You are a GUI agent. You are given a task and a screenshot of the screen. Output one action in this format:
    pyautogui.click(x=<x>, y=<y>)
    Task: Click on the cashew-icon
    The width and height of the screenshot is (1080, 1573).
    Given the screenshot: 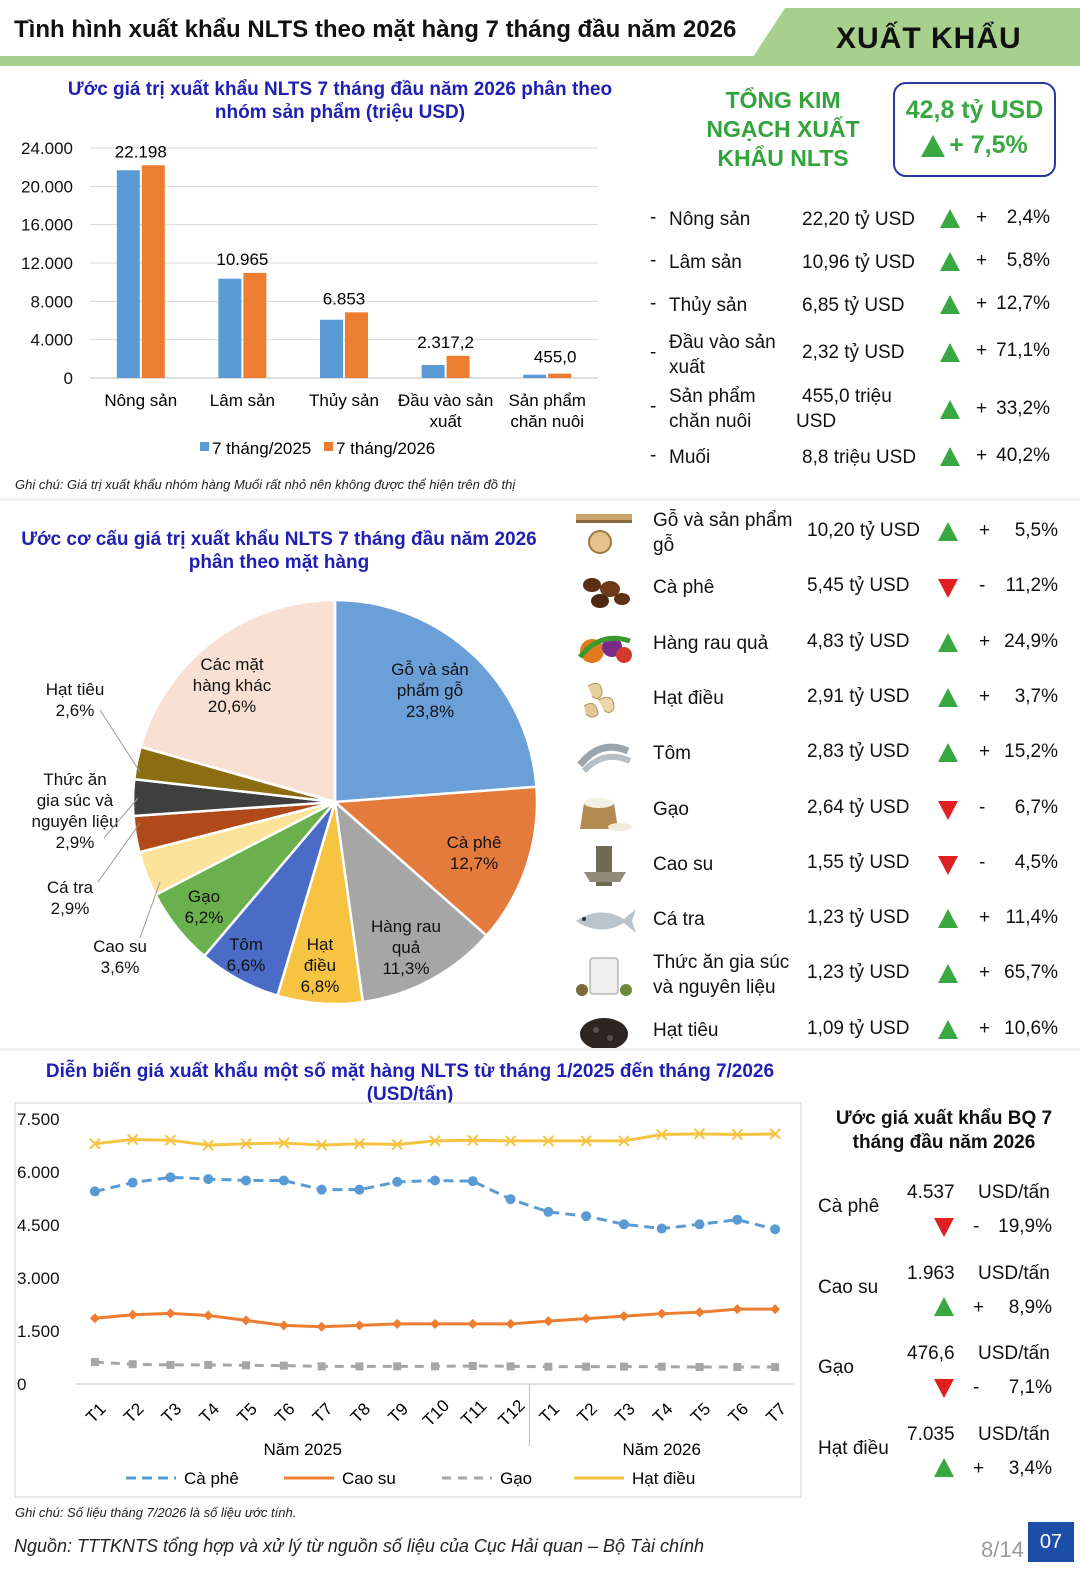 What is the action you would take?
    pyautogui.click(x=599, y=700)
    